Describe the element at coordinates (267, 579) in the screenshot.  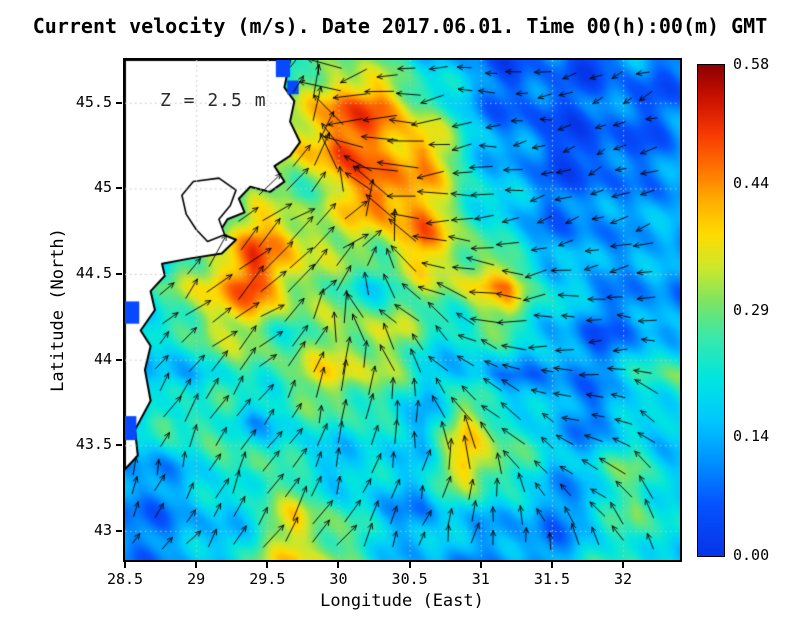
I see `x-tick-label: 29.5` at that location.